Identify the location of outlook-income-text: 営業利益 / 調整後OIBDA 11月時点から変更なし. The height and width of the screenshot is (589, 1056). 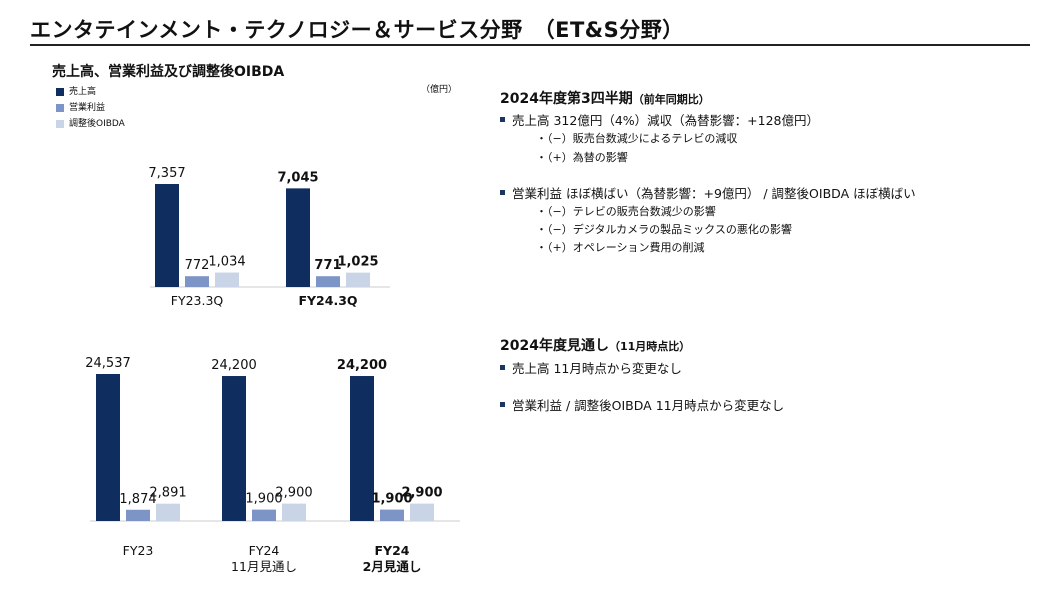
(648, 405).